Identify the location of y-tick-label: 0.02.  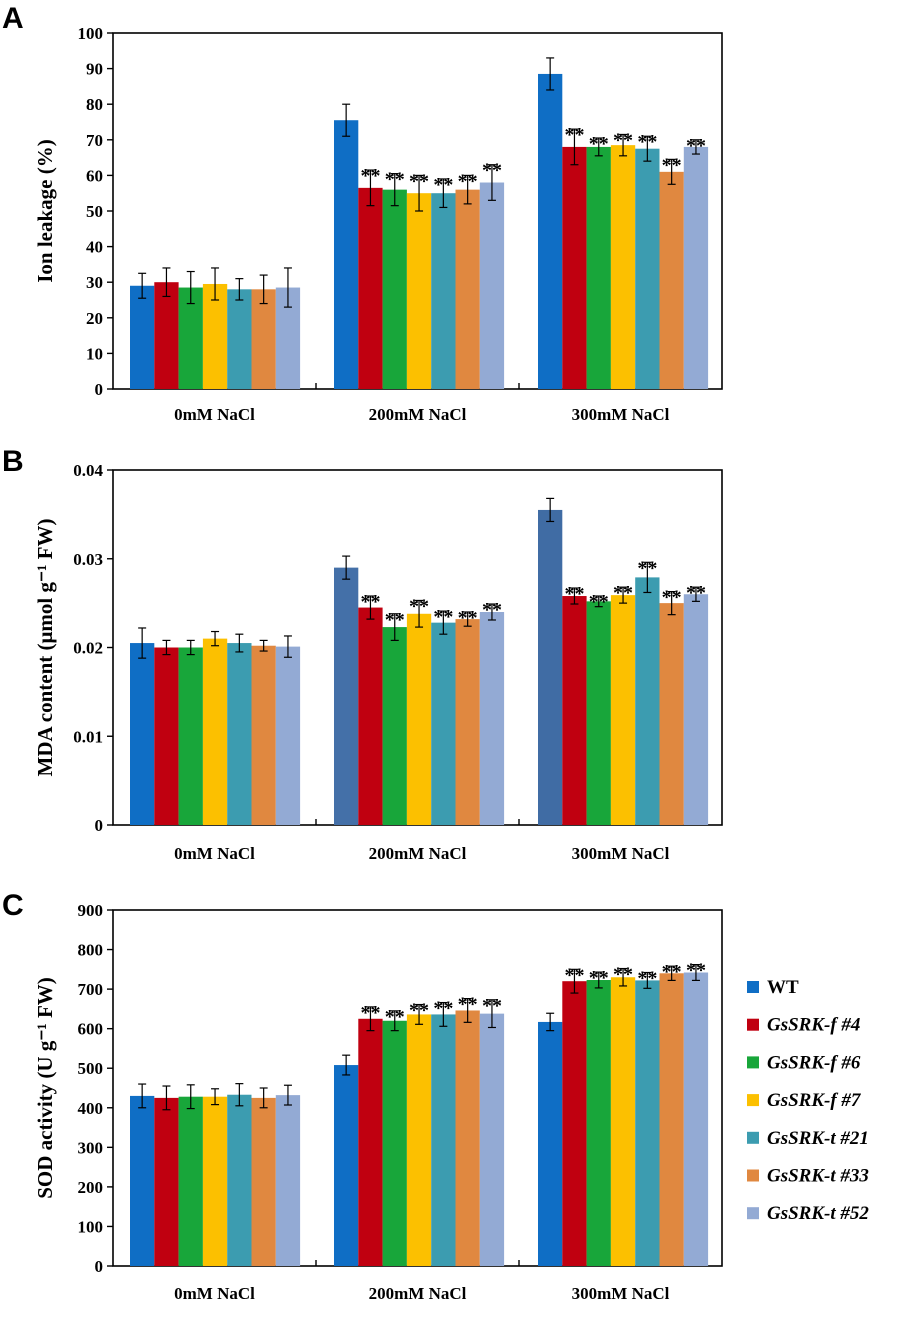
(88, 648).